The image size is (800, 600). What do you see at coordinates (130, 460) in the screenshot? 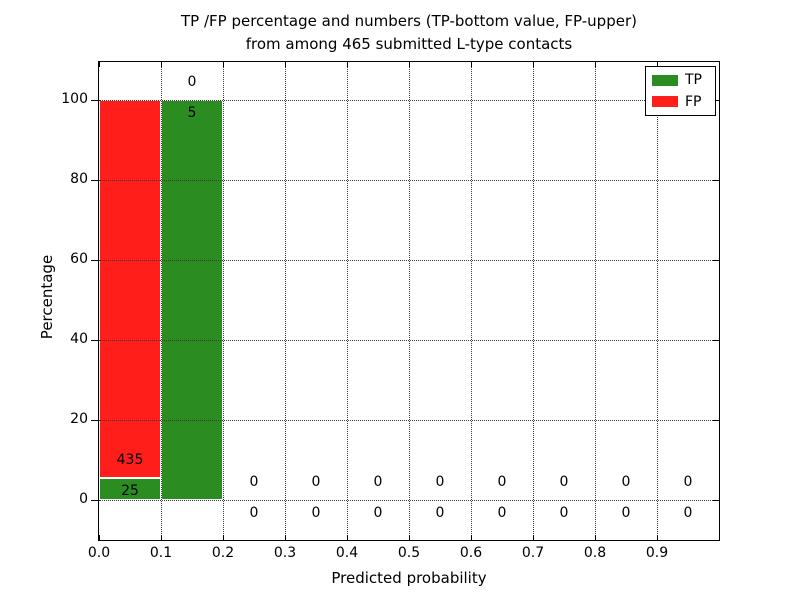
I see `fp-count-label: 435` at bounding box center [130, 460].